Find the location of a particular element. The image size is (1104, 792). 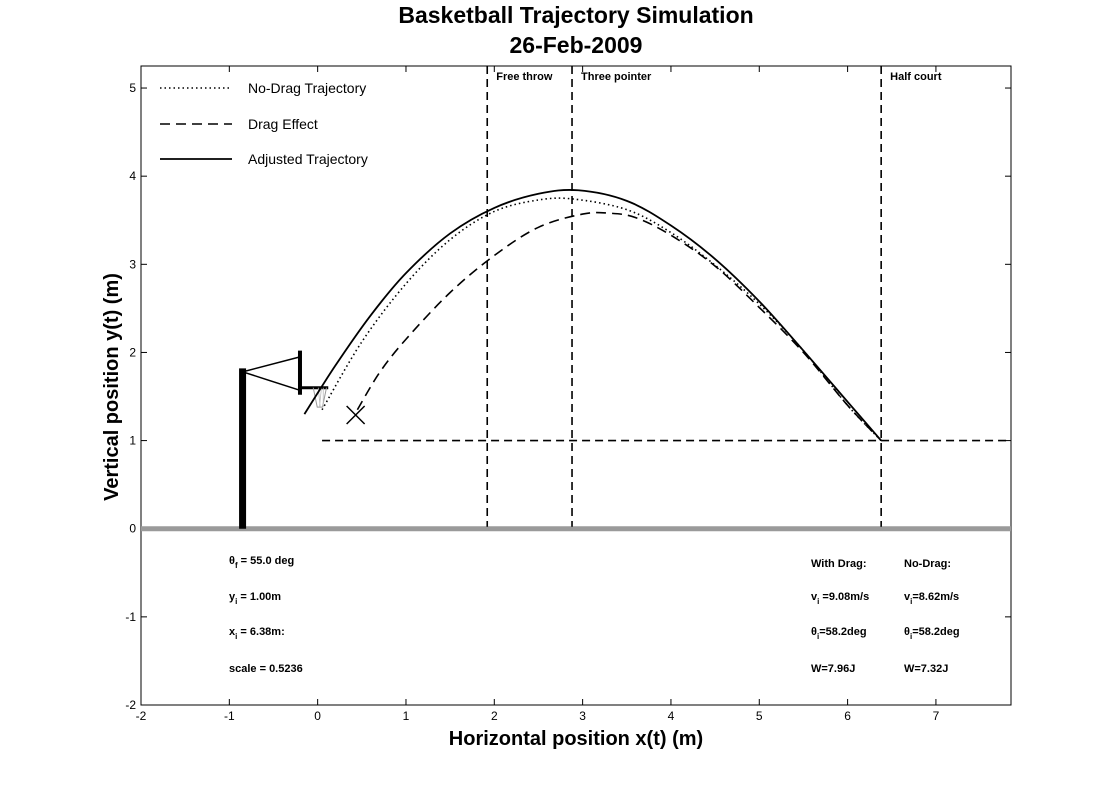

hoop-brace-upper is located at coordinates (271, 364).